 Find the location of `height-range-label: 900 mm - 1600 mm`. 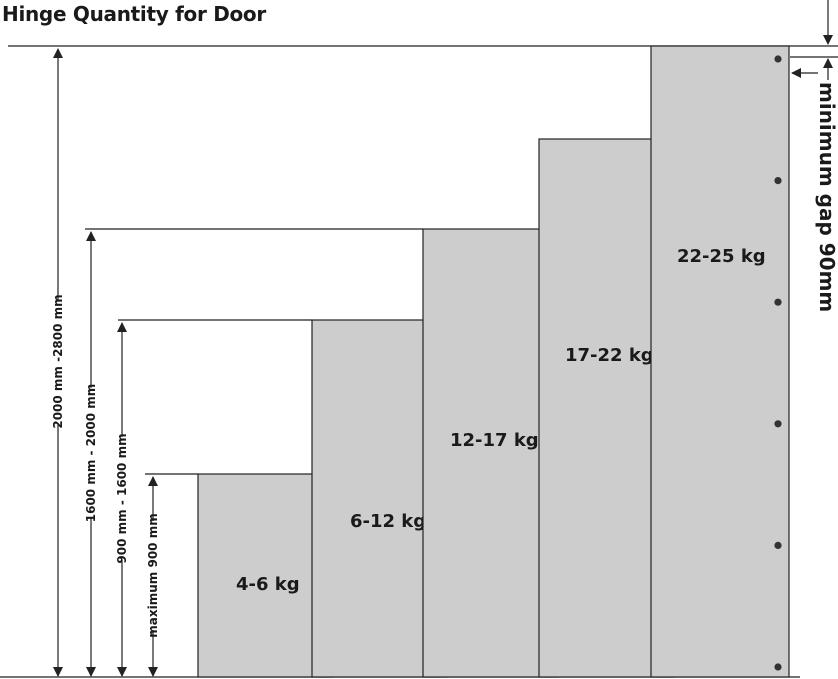

height-range-label: 900 mm - 1600 mm is located at coordinates (122, 498).